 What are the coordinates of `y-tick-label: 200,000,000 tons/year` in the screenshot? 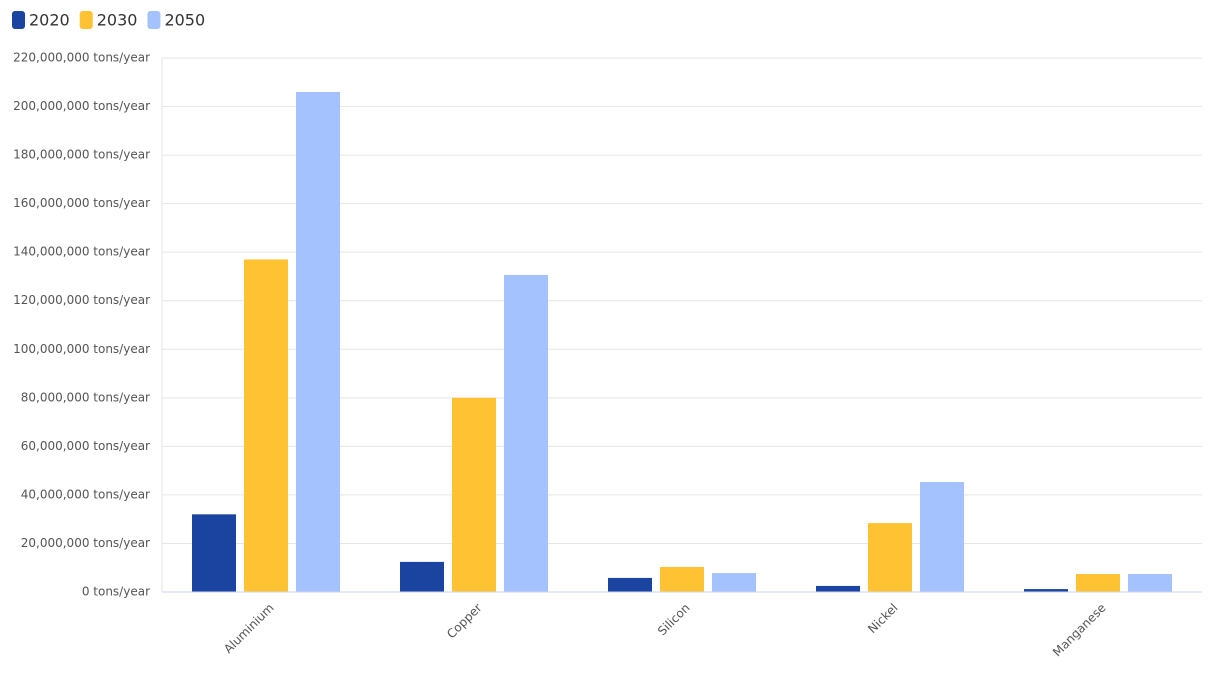 It's located at (81, 106).